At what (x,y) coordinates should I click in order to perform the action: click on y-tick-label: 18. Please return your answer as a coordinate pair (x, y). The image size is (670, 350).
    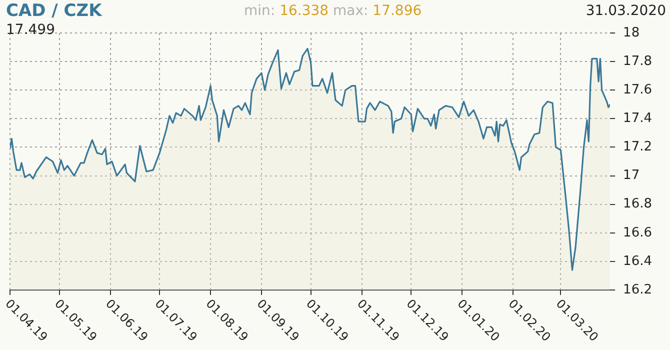
    Looking at the image, I should click on (631, 32).